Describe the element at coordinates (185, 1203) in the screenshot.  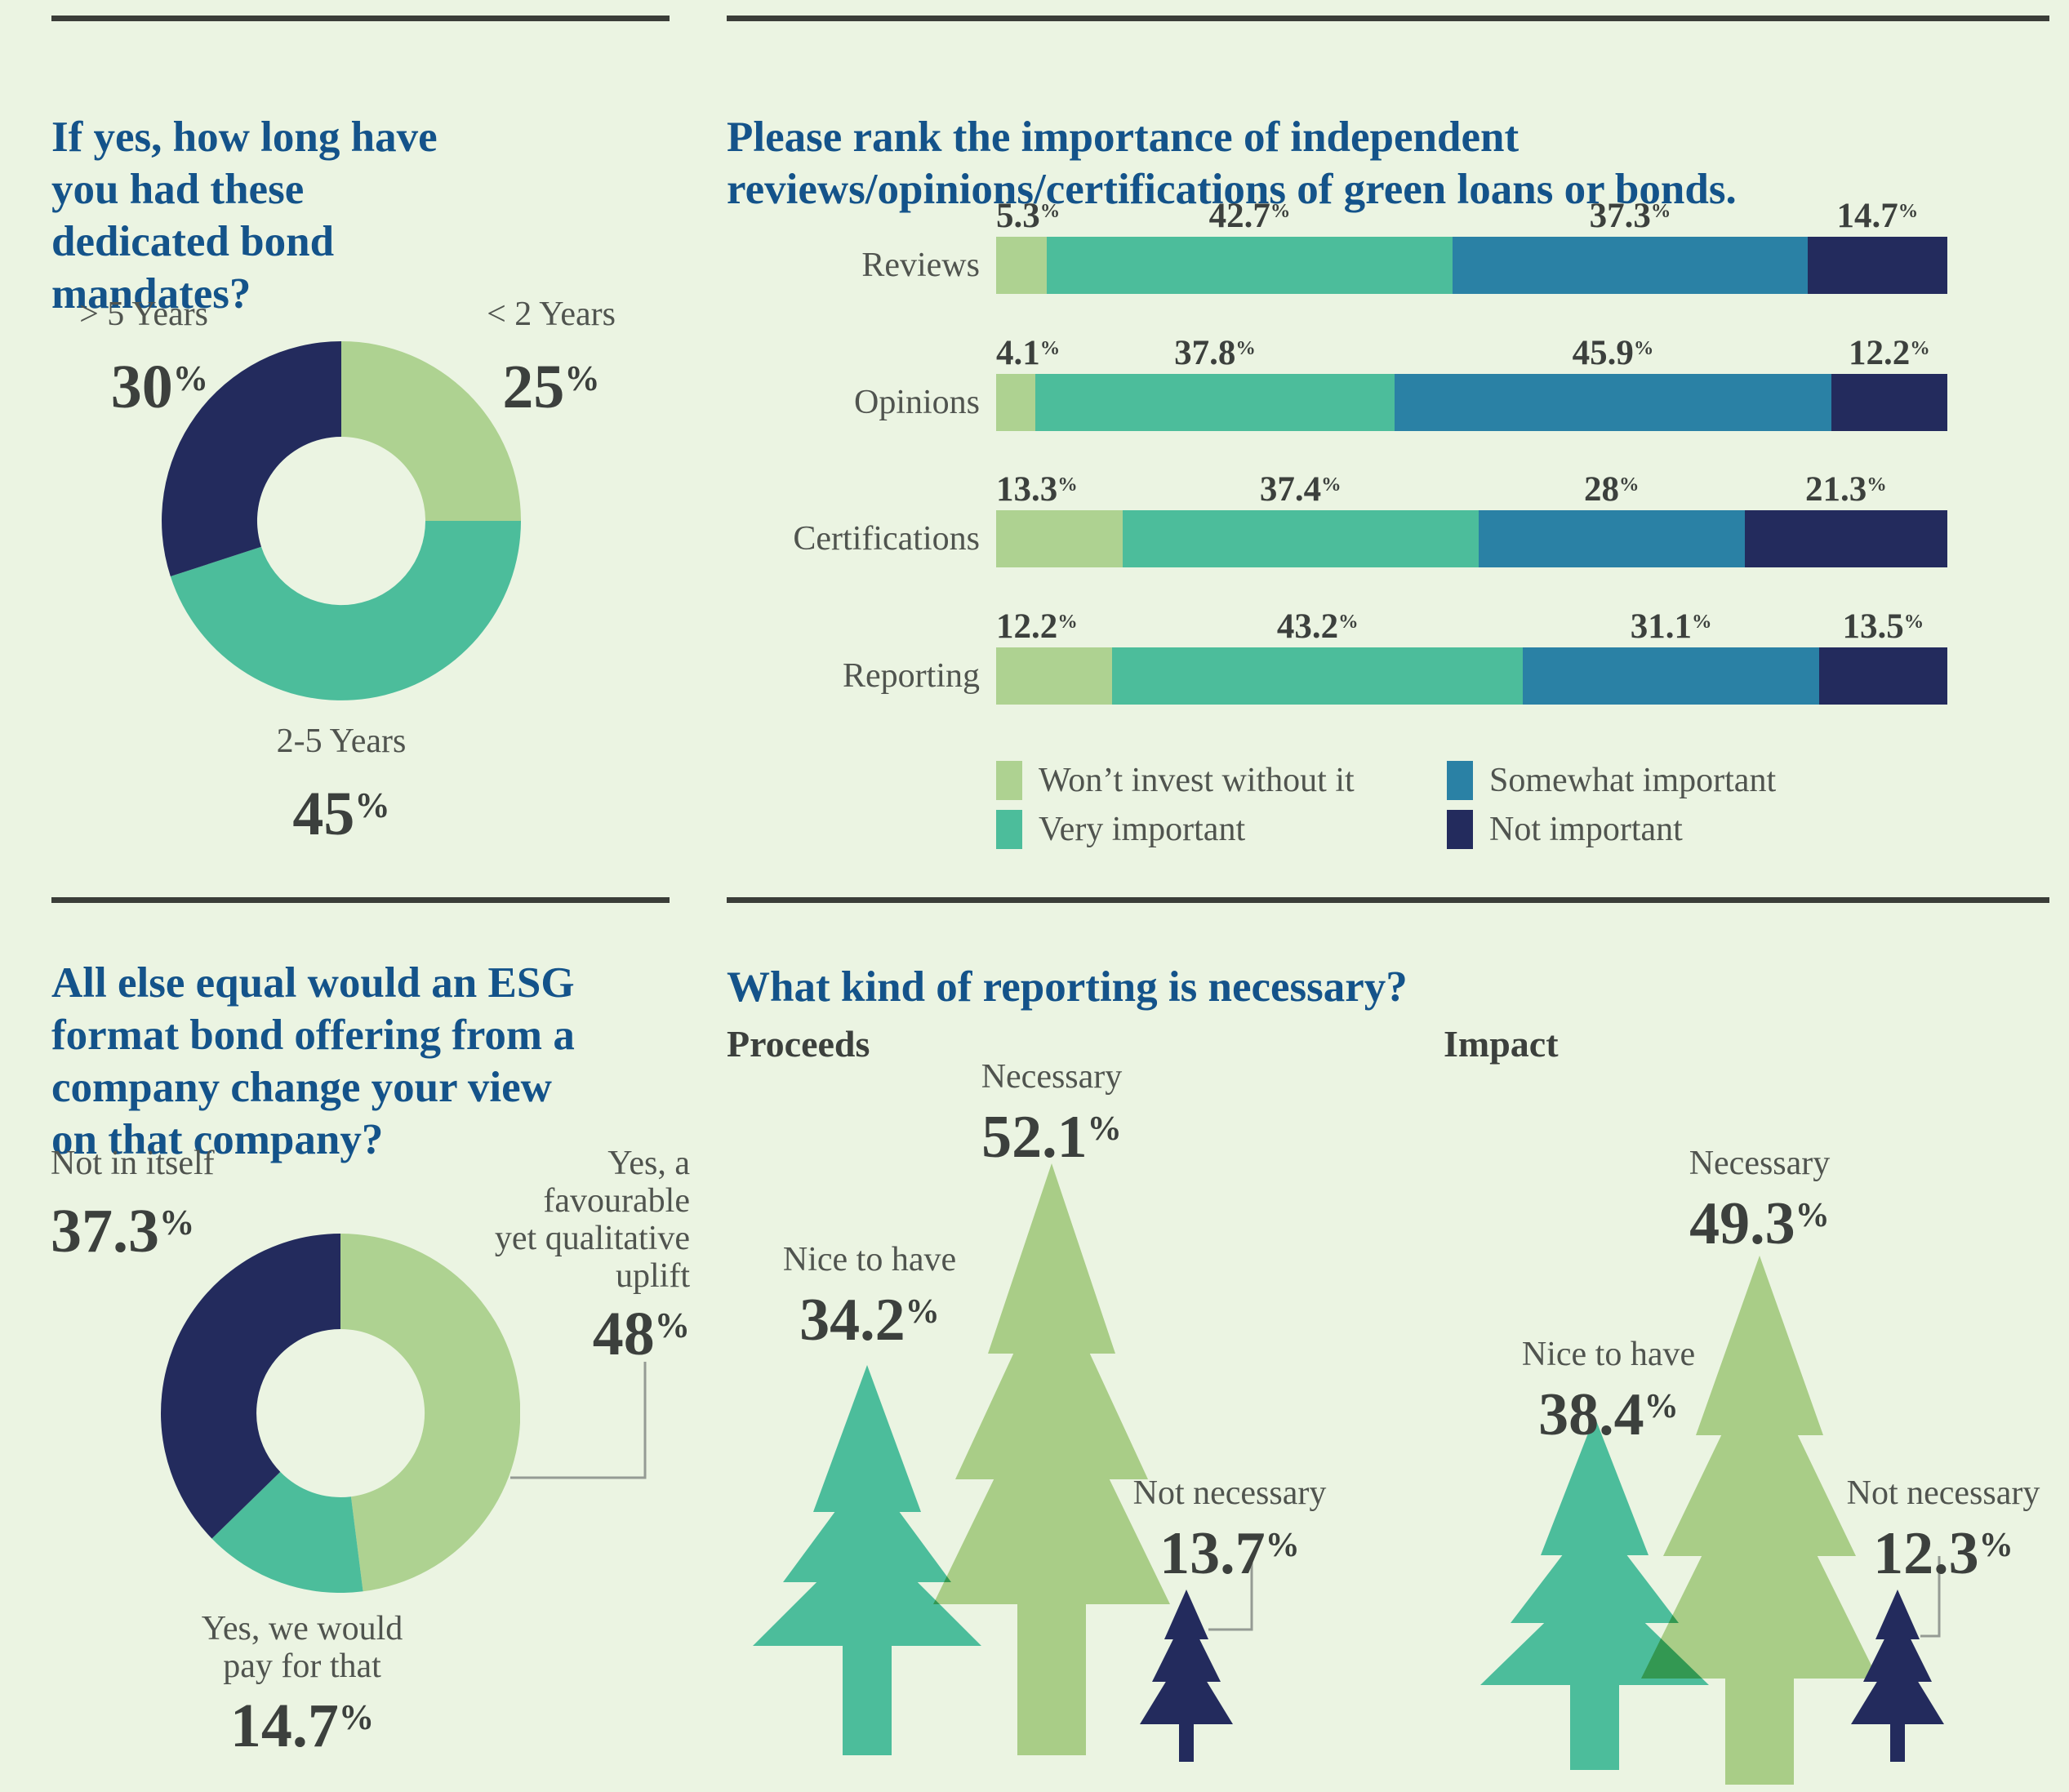
I see `slice-label-not-in-itself: Not in itself 37.3%` at that location.